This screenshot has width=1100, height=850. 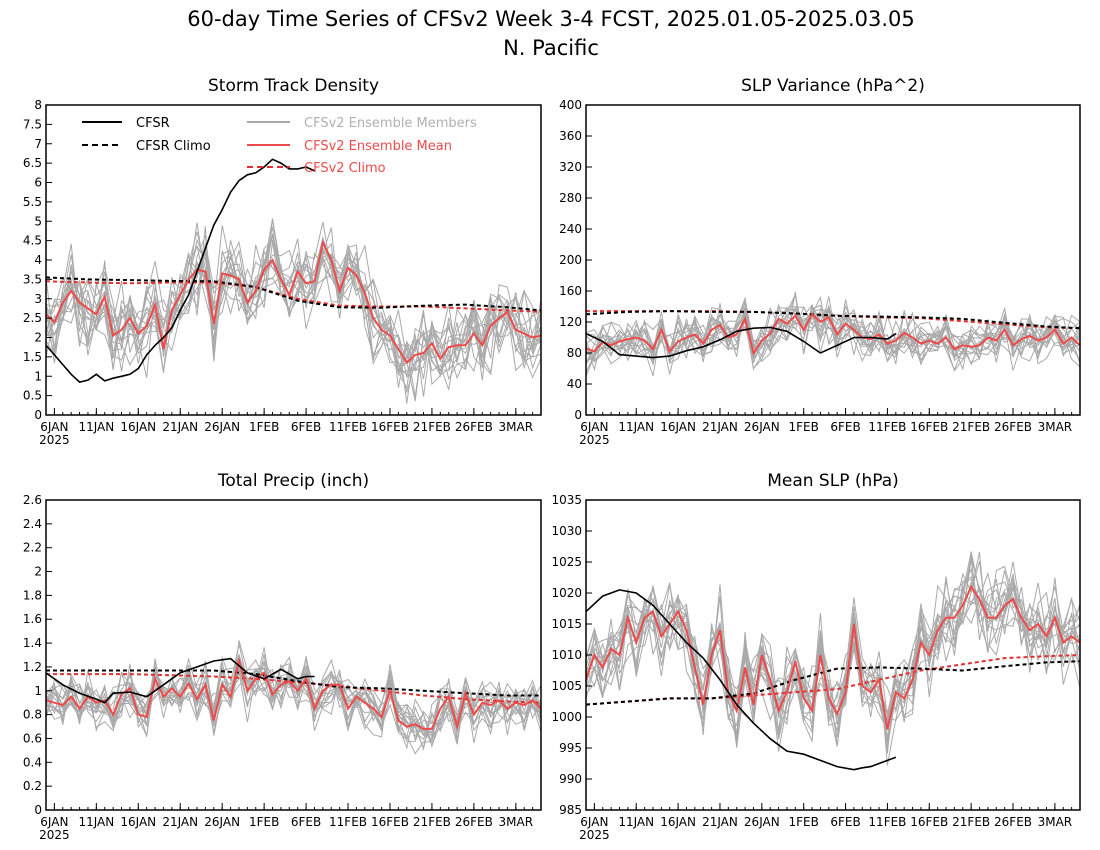 I want to click on legend-cfsr-label: CFSR, so click(x=153, y=123).